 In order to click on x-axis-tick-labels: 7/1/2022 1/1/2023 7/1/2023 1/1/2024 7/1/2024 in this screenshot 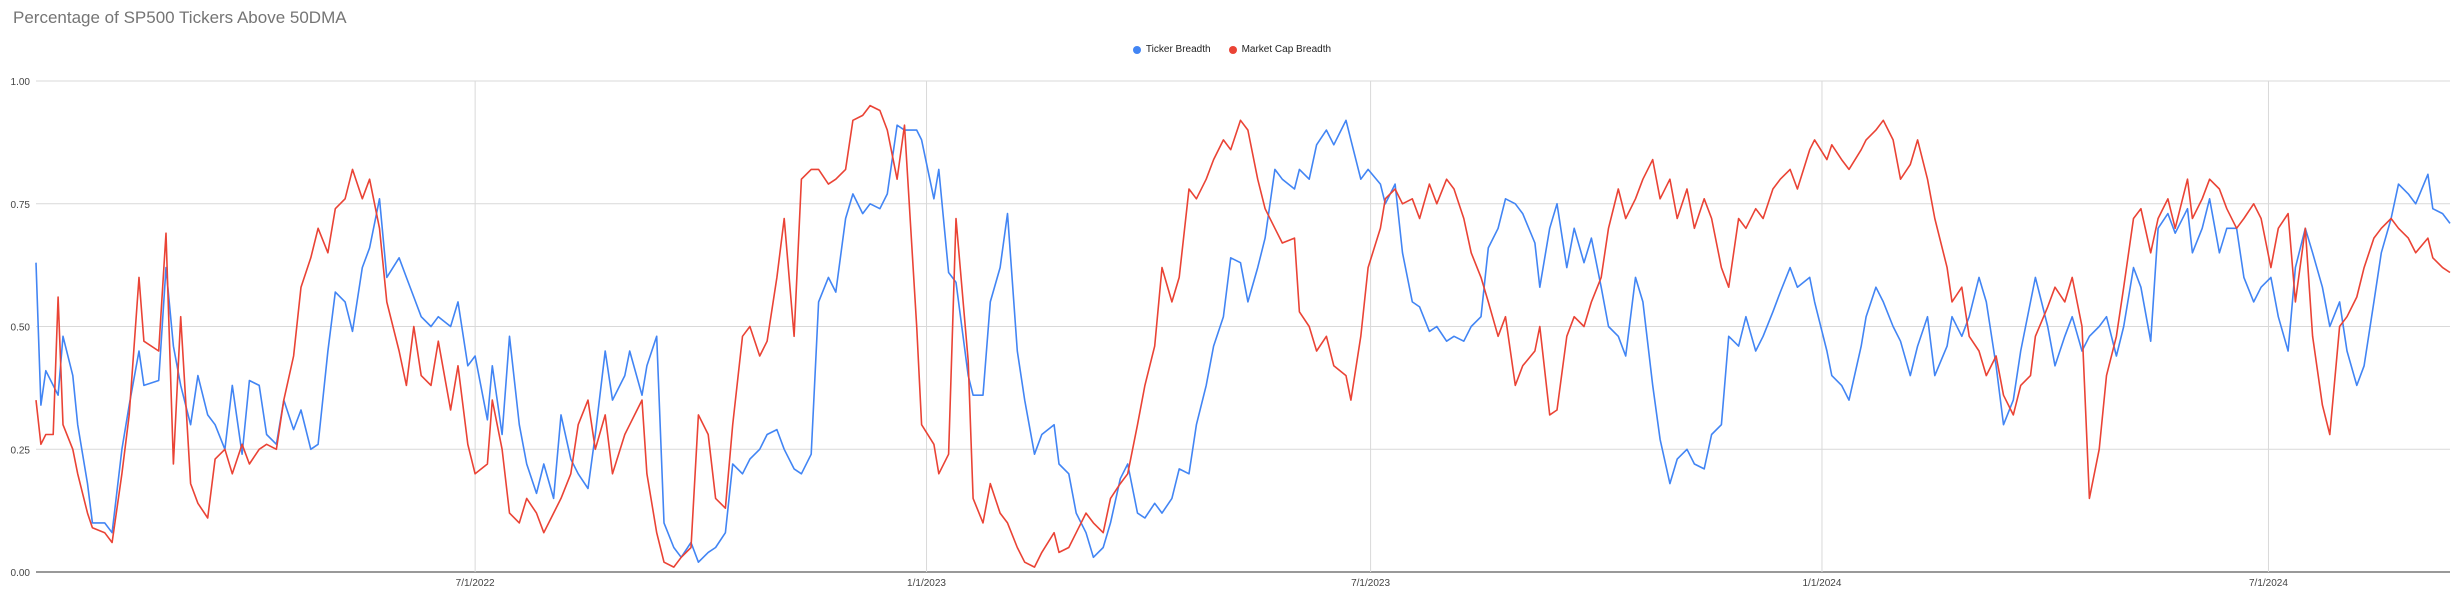, I will do `click(1372, 583)`.